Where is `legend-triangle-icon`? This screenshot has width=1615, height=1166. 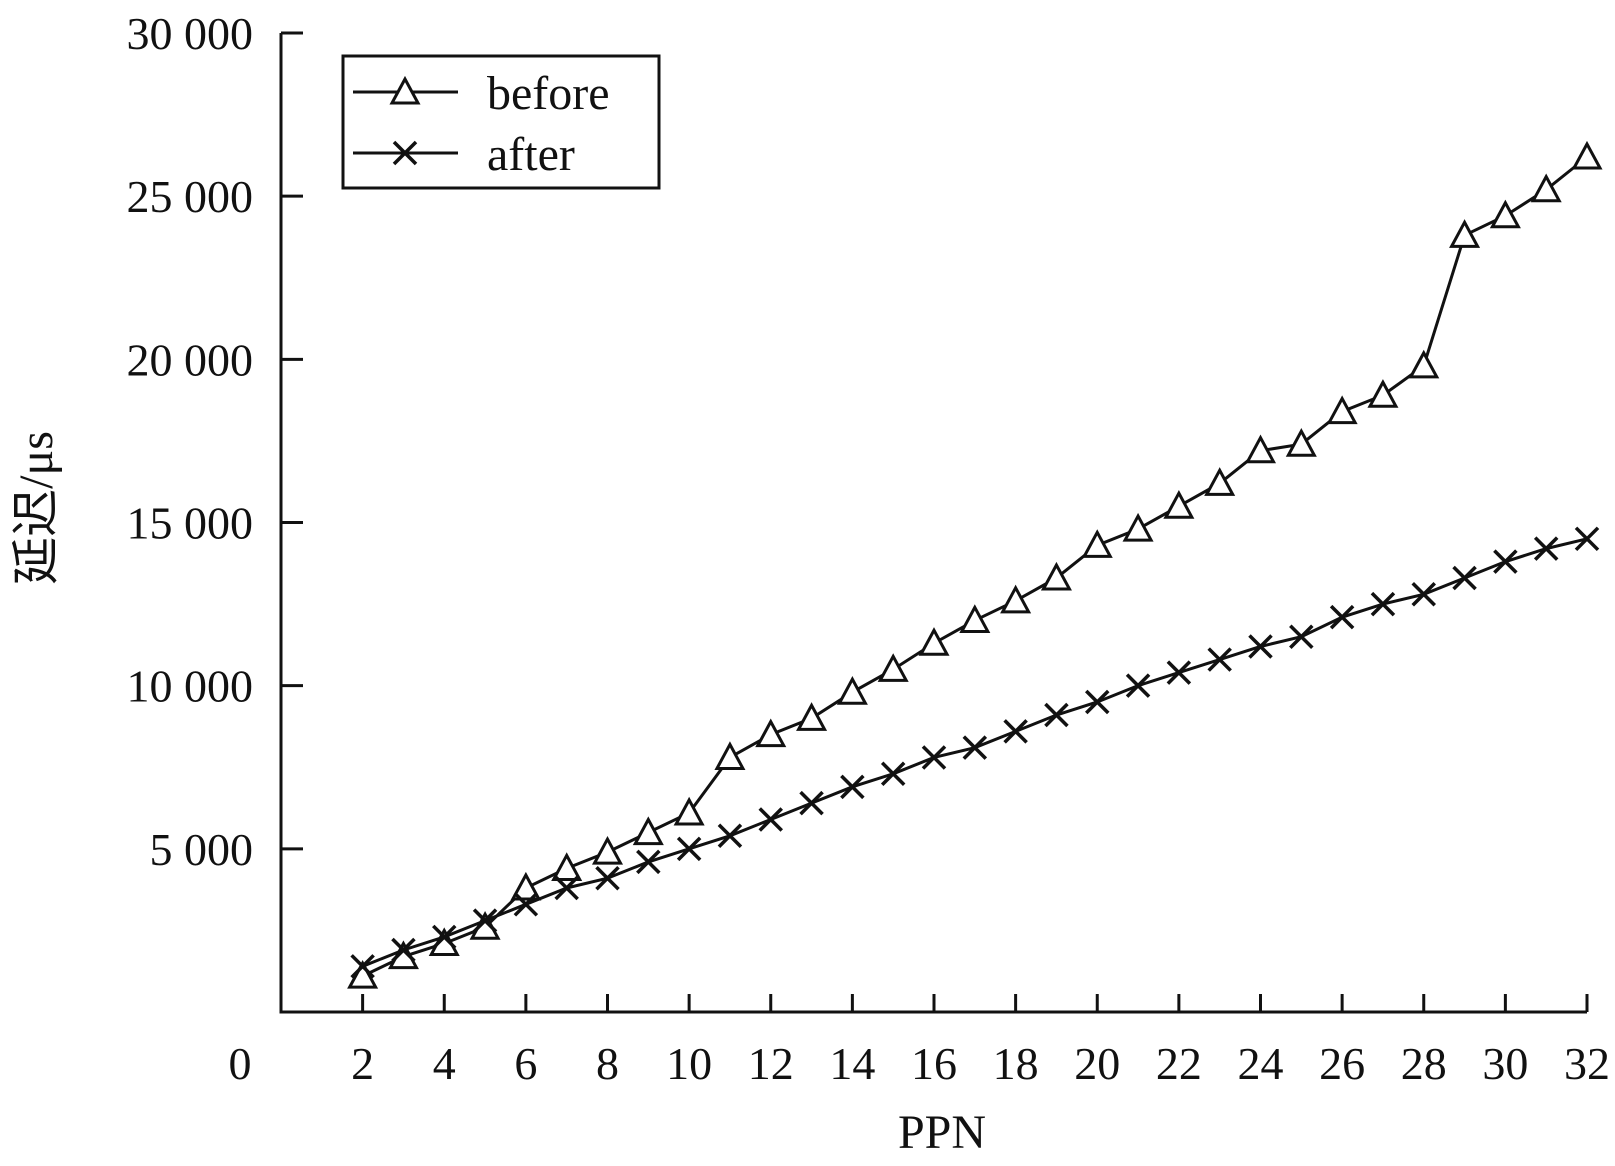 legend-triangle-icon is located at coordinates (405, 90).